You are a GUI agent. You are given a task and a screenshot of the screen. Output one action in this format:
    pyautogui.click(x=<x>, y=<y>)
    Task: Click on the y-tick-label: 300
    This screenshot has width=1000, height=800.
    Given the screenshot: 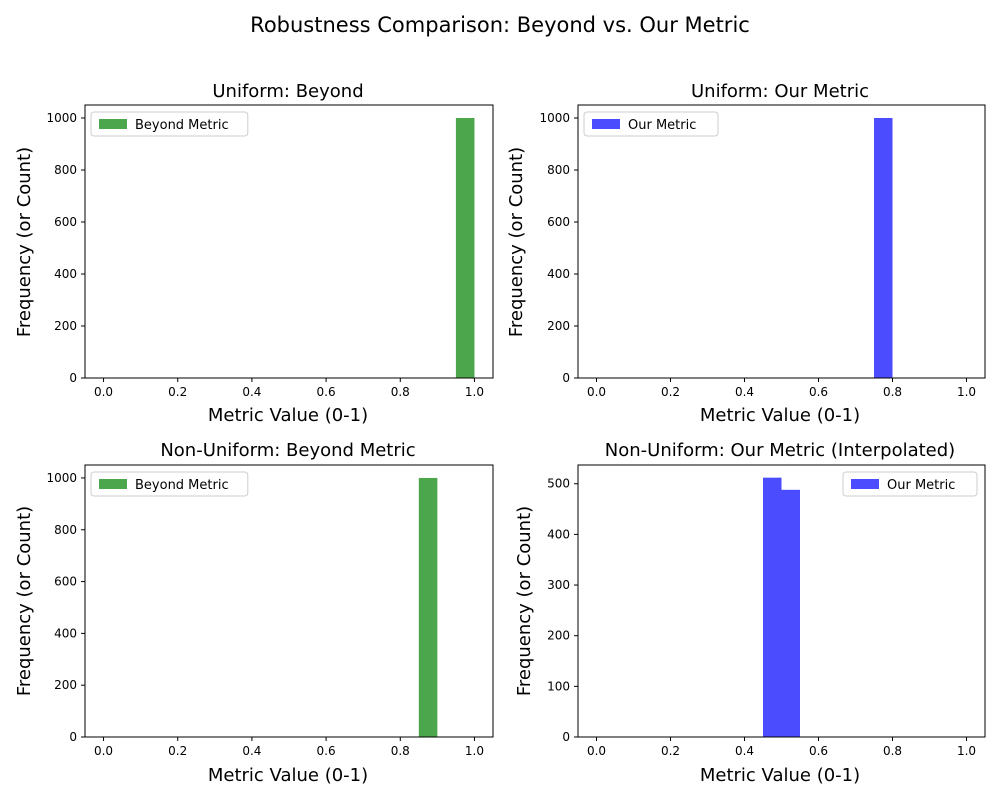 What is the action you would take?
    pyautogui.click(x=558, y=585)
    